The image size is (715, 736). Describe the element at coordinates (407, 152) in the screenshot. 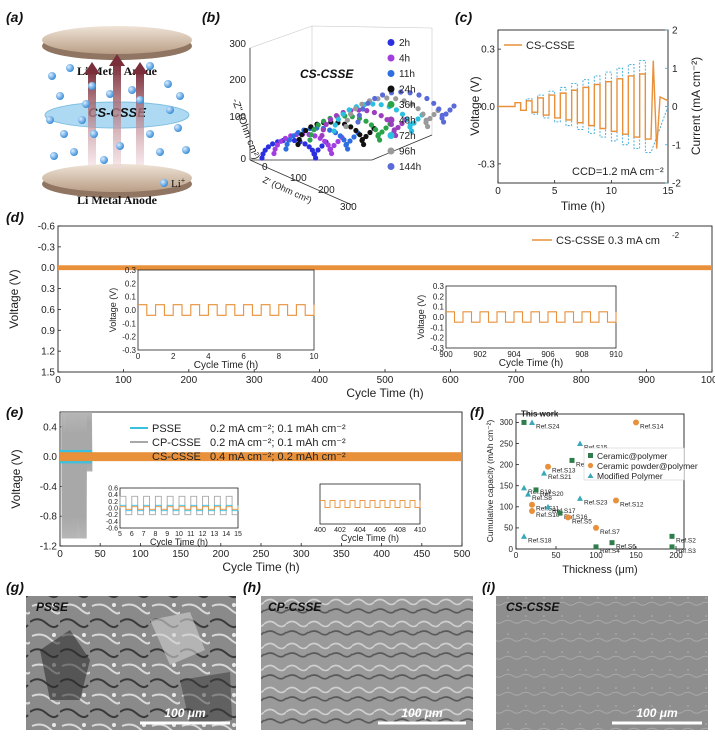

I see `legend-entry: 96h` at that location.